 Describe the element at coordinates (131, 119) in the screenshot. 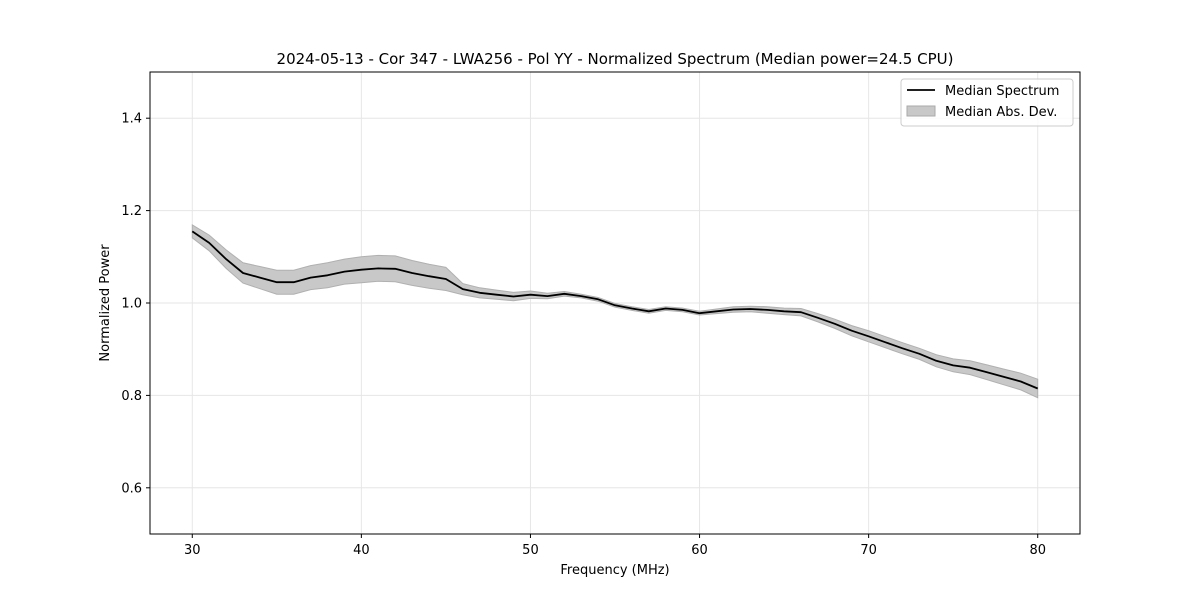

I see `y-tick-label: 1.4` at that location.